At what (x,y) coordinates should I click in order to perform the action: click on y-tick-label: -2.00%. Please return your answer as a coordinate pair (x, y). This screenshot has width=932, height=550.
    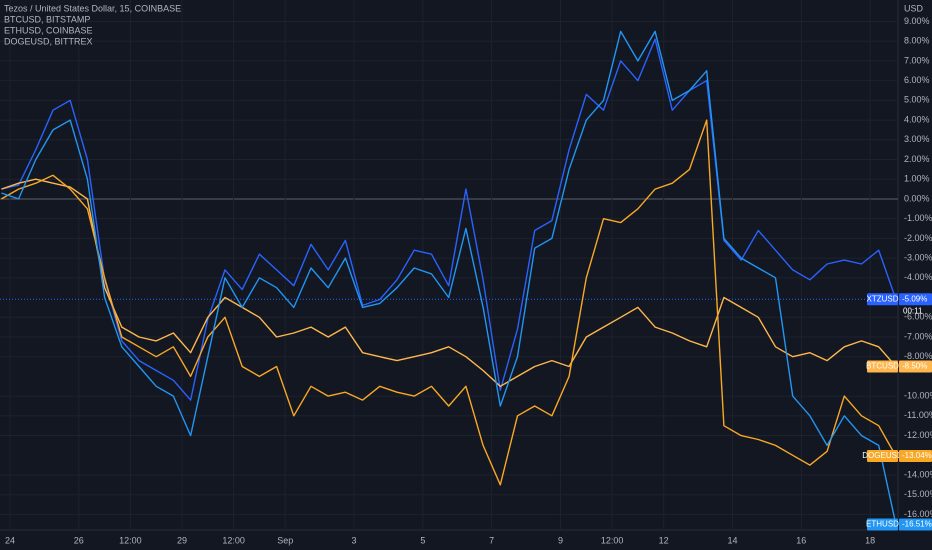
    Looking at the image, I should click on (918, 238).